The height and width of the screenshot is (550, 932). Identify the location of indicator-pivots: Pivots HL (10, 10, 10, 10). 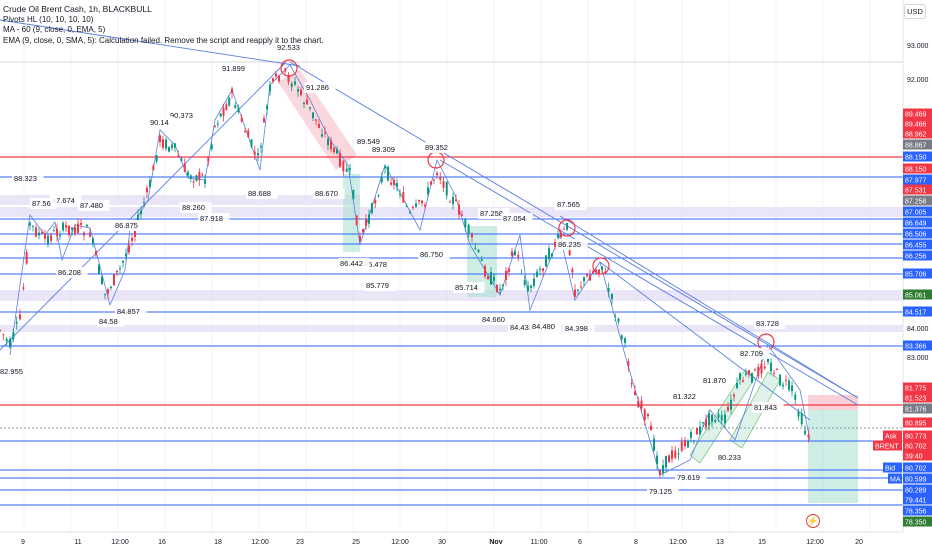
(48, 19).